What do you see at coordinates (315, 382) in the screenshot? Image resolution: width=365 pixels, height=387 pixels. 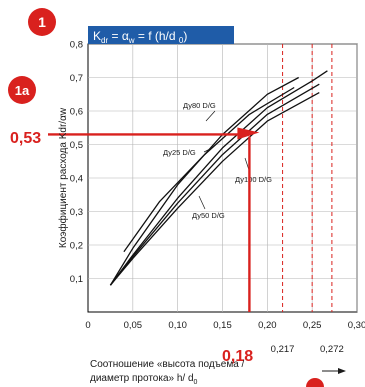 I see `badge-next-partial` at bounding box center [315, 382].